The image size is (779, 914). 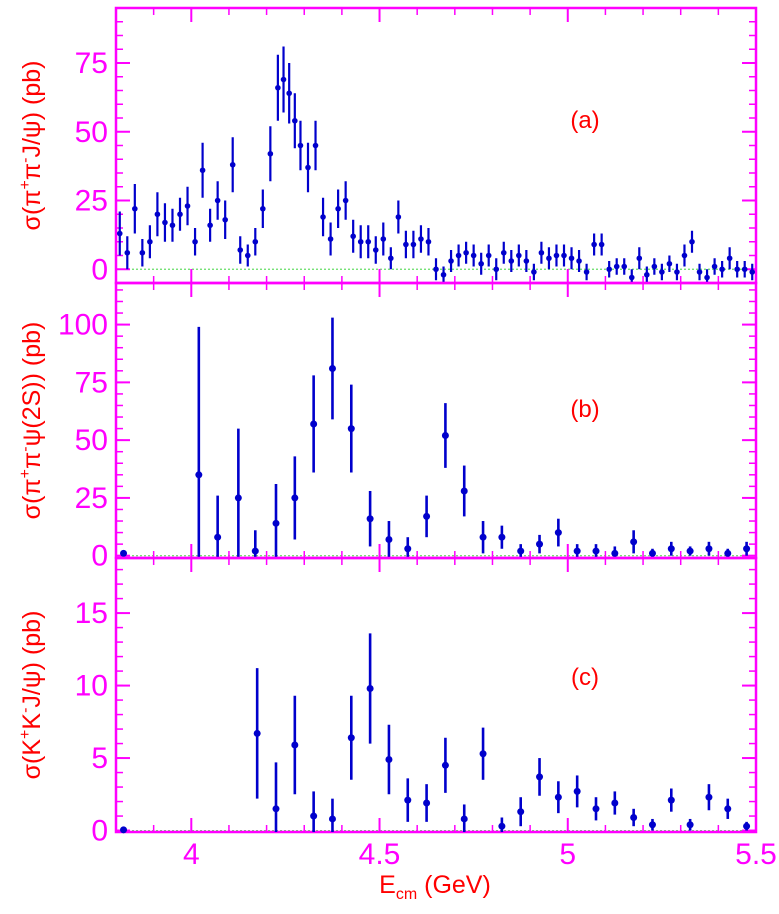 I want to click on y-axis-title-part: π, so click(x=32, y=460).